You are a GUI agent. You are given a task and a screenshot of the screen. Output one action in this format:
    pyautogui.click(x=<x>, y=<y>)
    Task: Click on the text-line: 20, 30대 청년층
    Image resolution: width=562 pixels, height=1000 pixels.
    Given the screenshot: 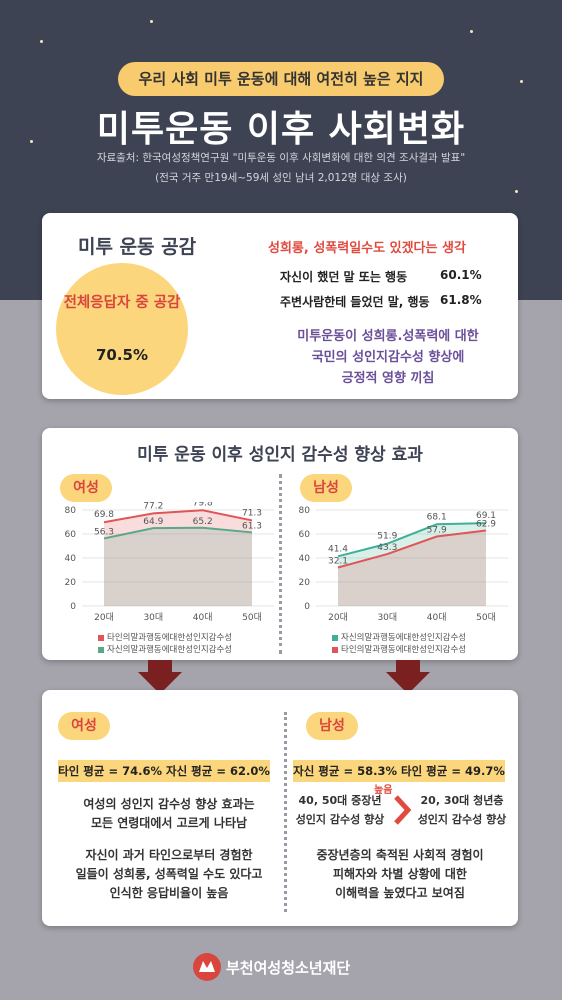 What is the action you would take?
    pyautogui.click(x=462, y=800)
    